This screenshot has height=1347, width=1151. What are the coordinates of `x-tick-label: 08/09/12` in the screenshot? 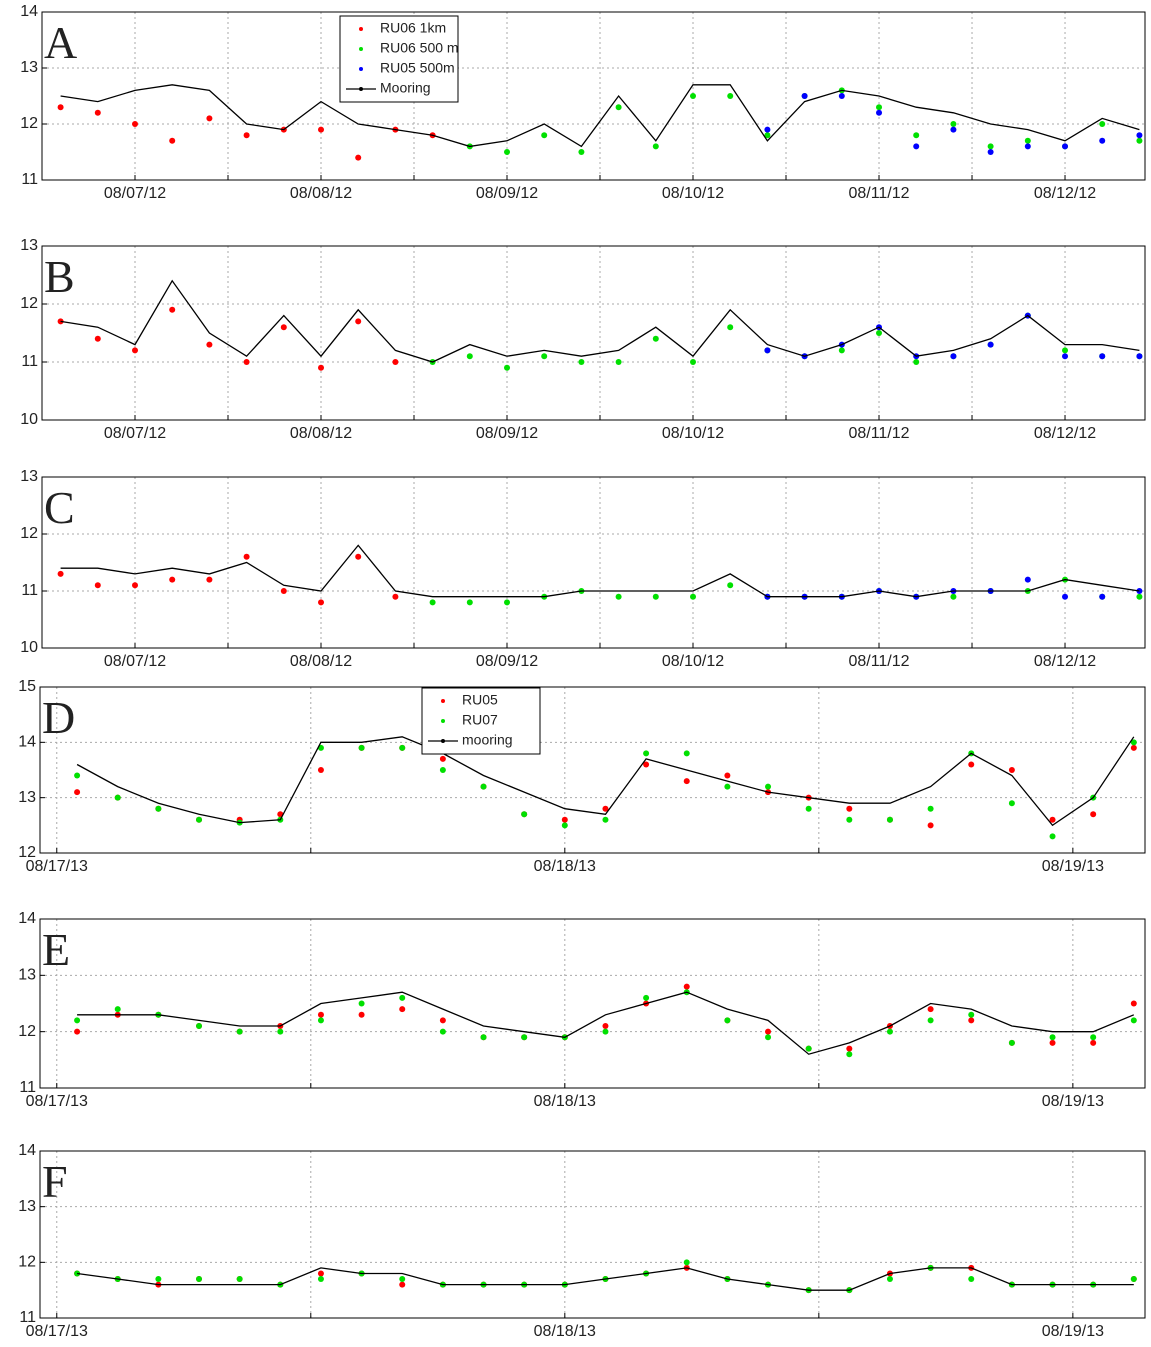 It's located at (507, 661).